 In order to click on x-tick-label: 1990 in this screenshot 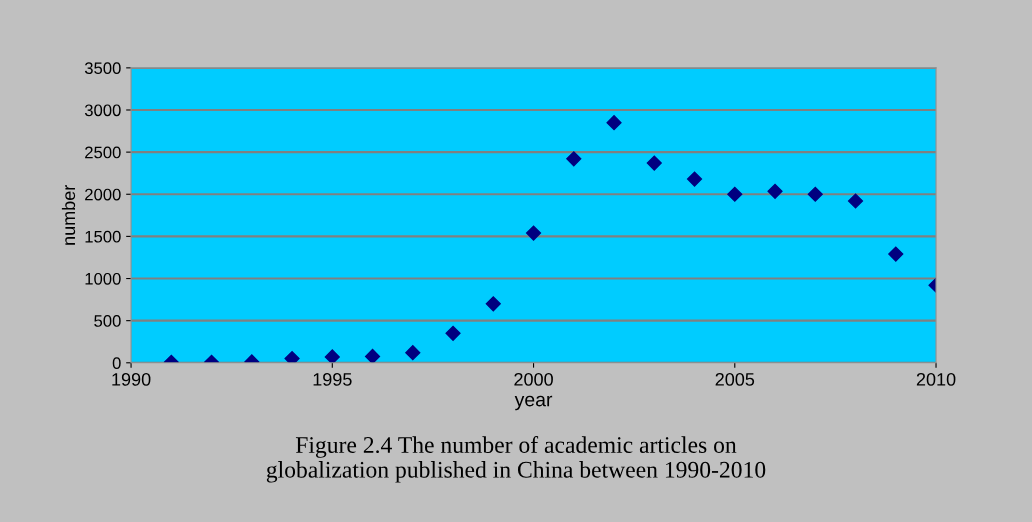, I will do `click(131, 379)`.